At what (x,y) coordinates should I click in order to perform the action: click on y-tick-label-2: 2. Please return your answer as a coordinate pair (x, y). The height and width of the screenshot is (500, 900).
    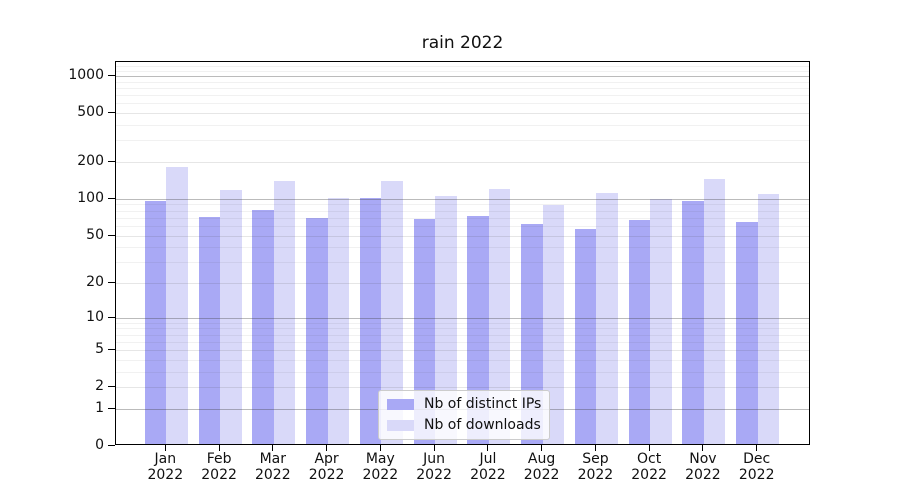
    Looking at the image, I should click on (99, 386).